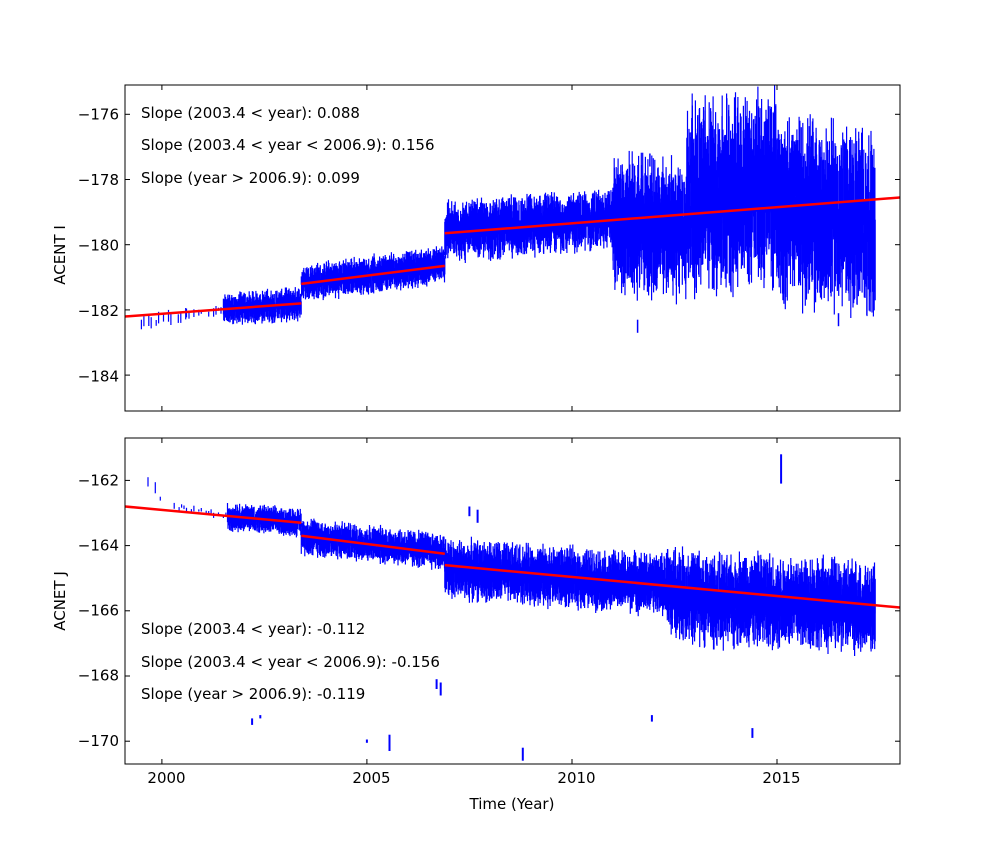  What do you see at coordinates (512, 257) in the screenshot?
I see `top-fit-lines` at bounding box center [512, 257].